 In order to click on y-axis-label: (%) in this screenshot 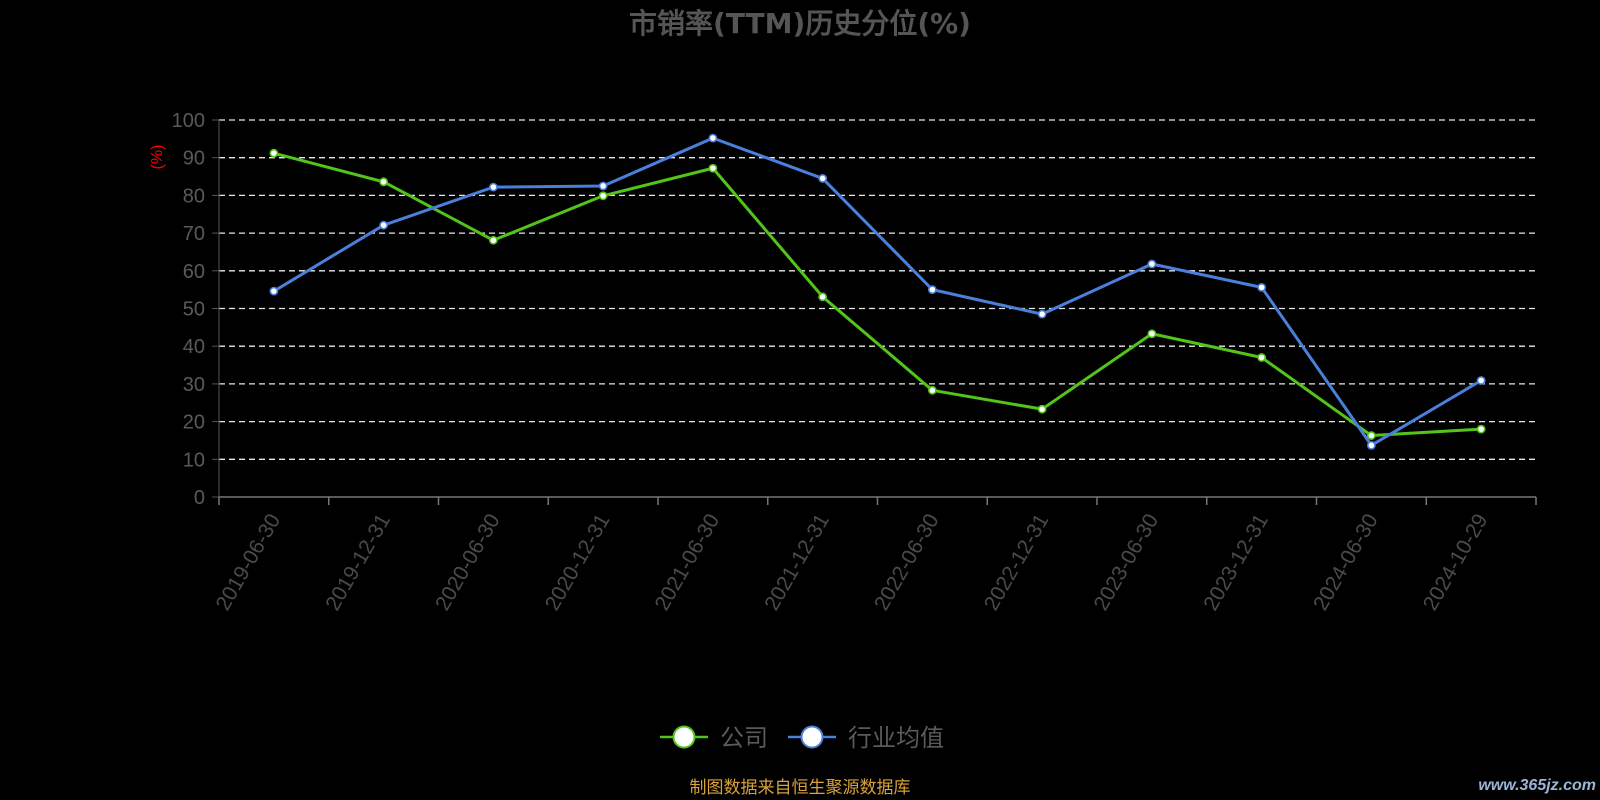, I will do `click(157, 157)`.